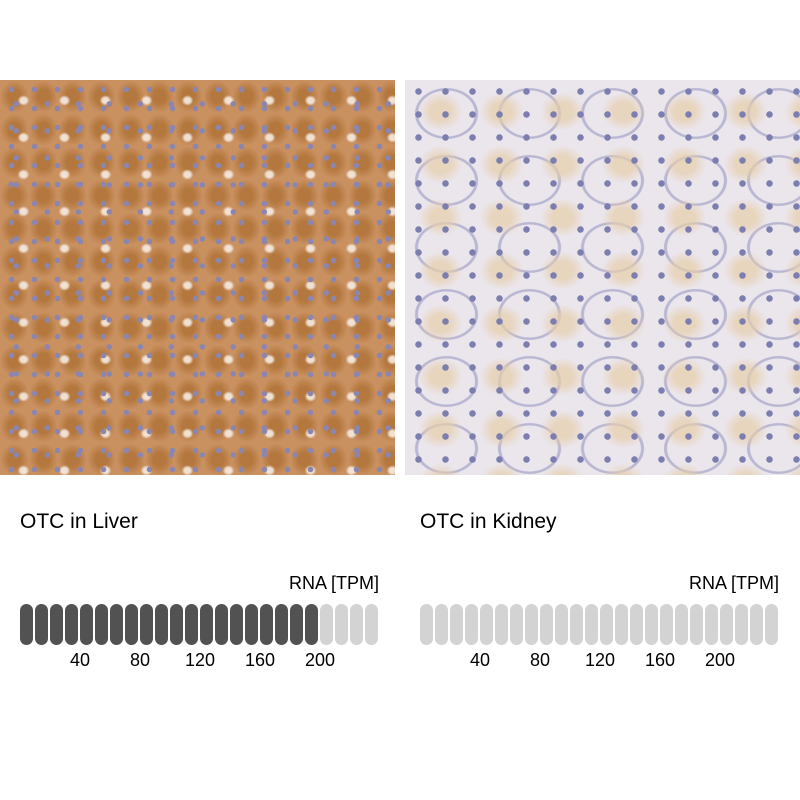 The image size is (800, 800). Describe the element at coordinates (733, 583) in the screenshot. I see `kidney-rna-label: RNA [TPM]` at that location.